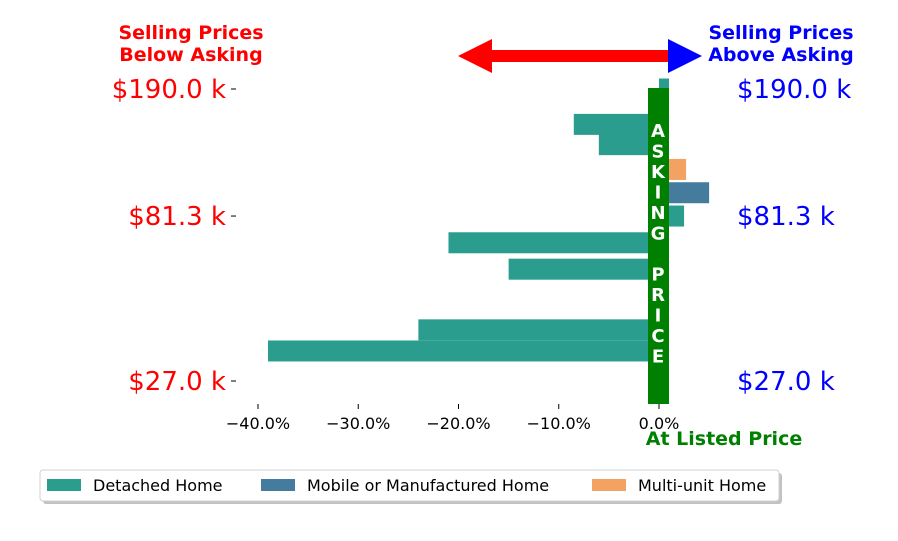  Describe the element at coordinates (358, 423) in the screenshot. I see `x-tick-label: −30.0%` at that location.